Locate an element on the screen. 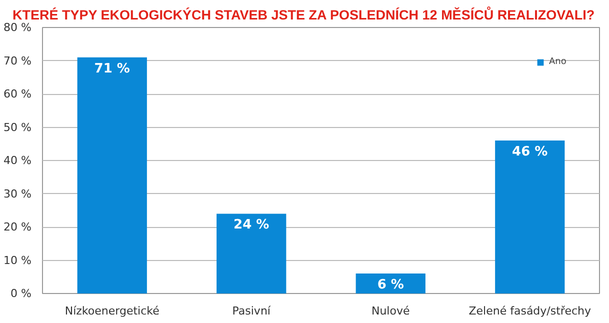 The image size is (609, 323). data-label: 46 % is located at coordinates (530, 152).